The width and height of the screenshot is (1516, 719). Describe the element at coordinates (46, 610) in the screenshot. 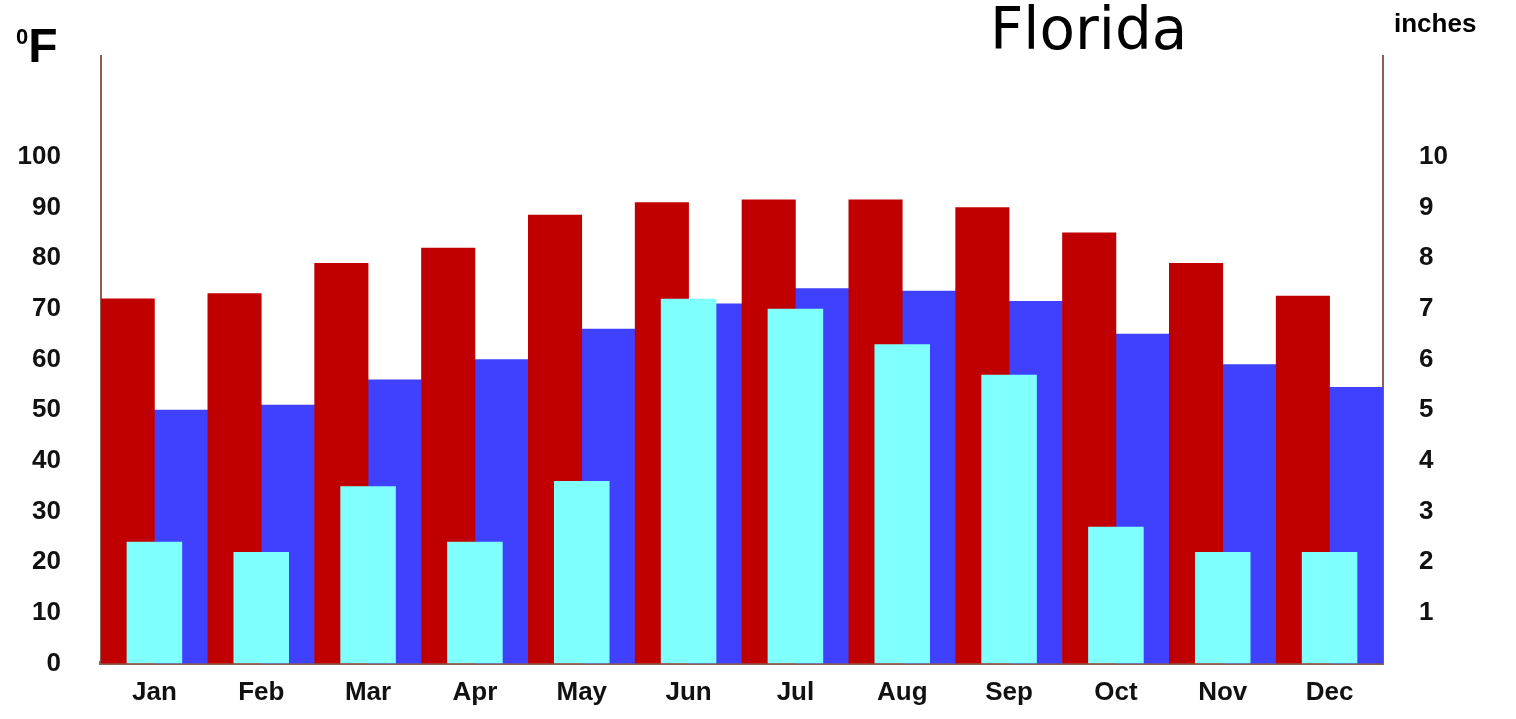

I see `y-tick-label: 10` at that location.